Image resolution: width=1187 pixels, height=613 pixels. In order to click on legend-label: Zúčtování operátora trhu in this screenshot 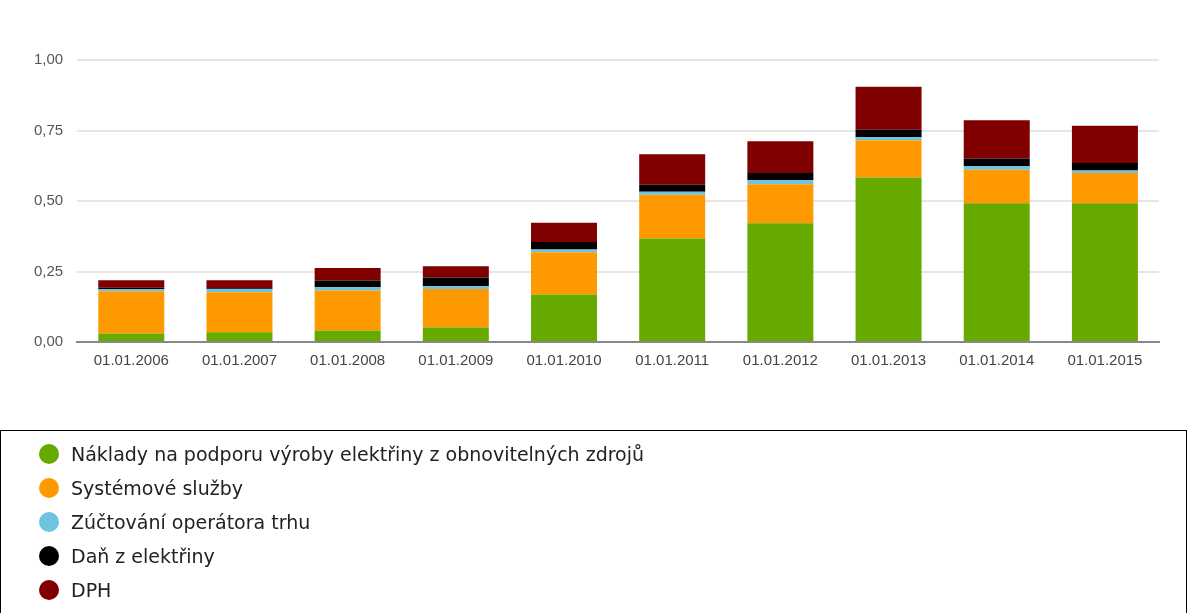, I will do `click(191, 522)`.